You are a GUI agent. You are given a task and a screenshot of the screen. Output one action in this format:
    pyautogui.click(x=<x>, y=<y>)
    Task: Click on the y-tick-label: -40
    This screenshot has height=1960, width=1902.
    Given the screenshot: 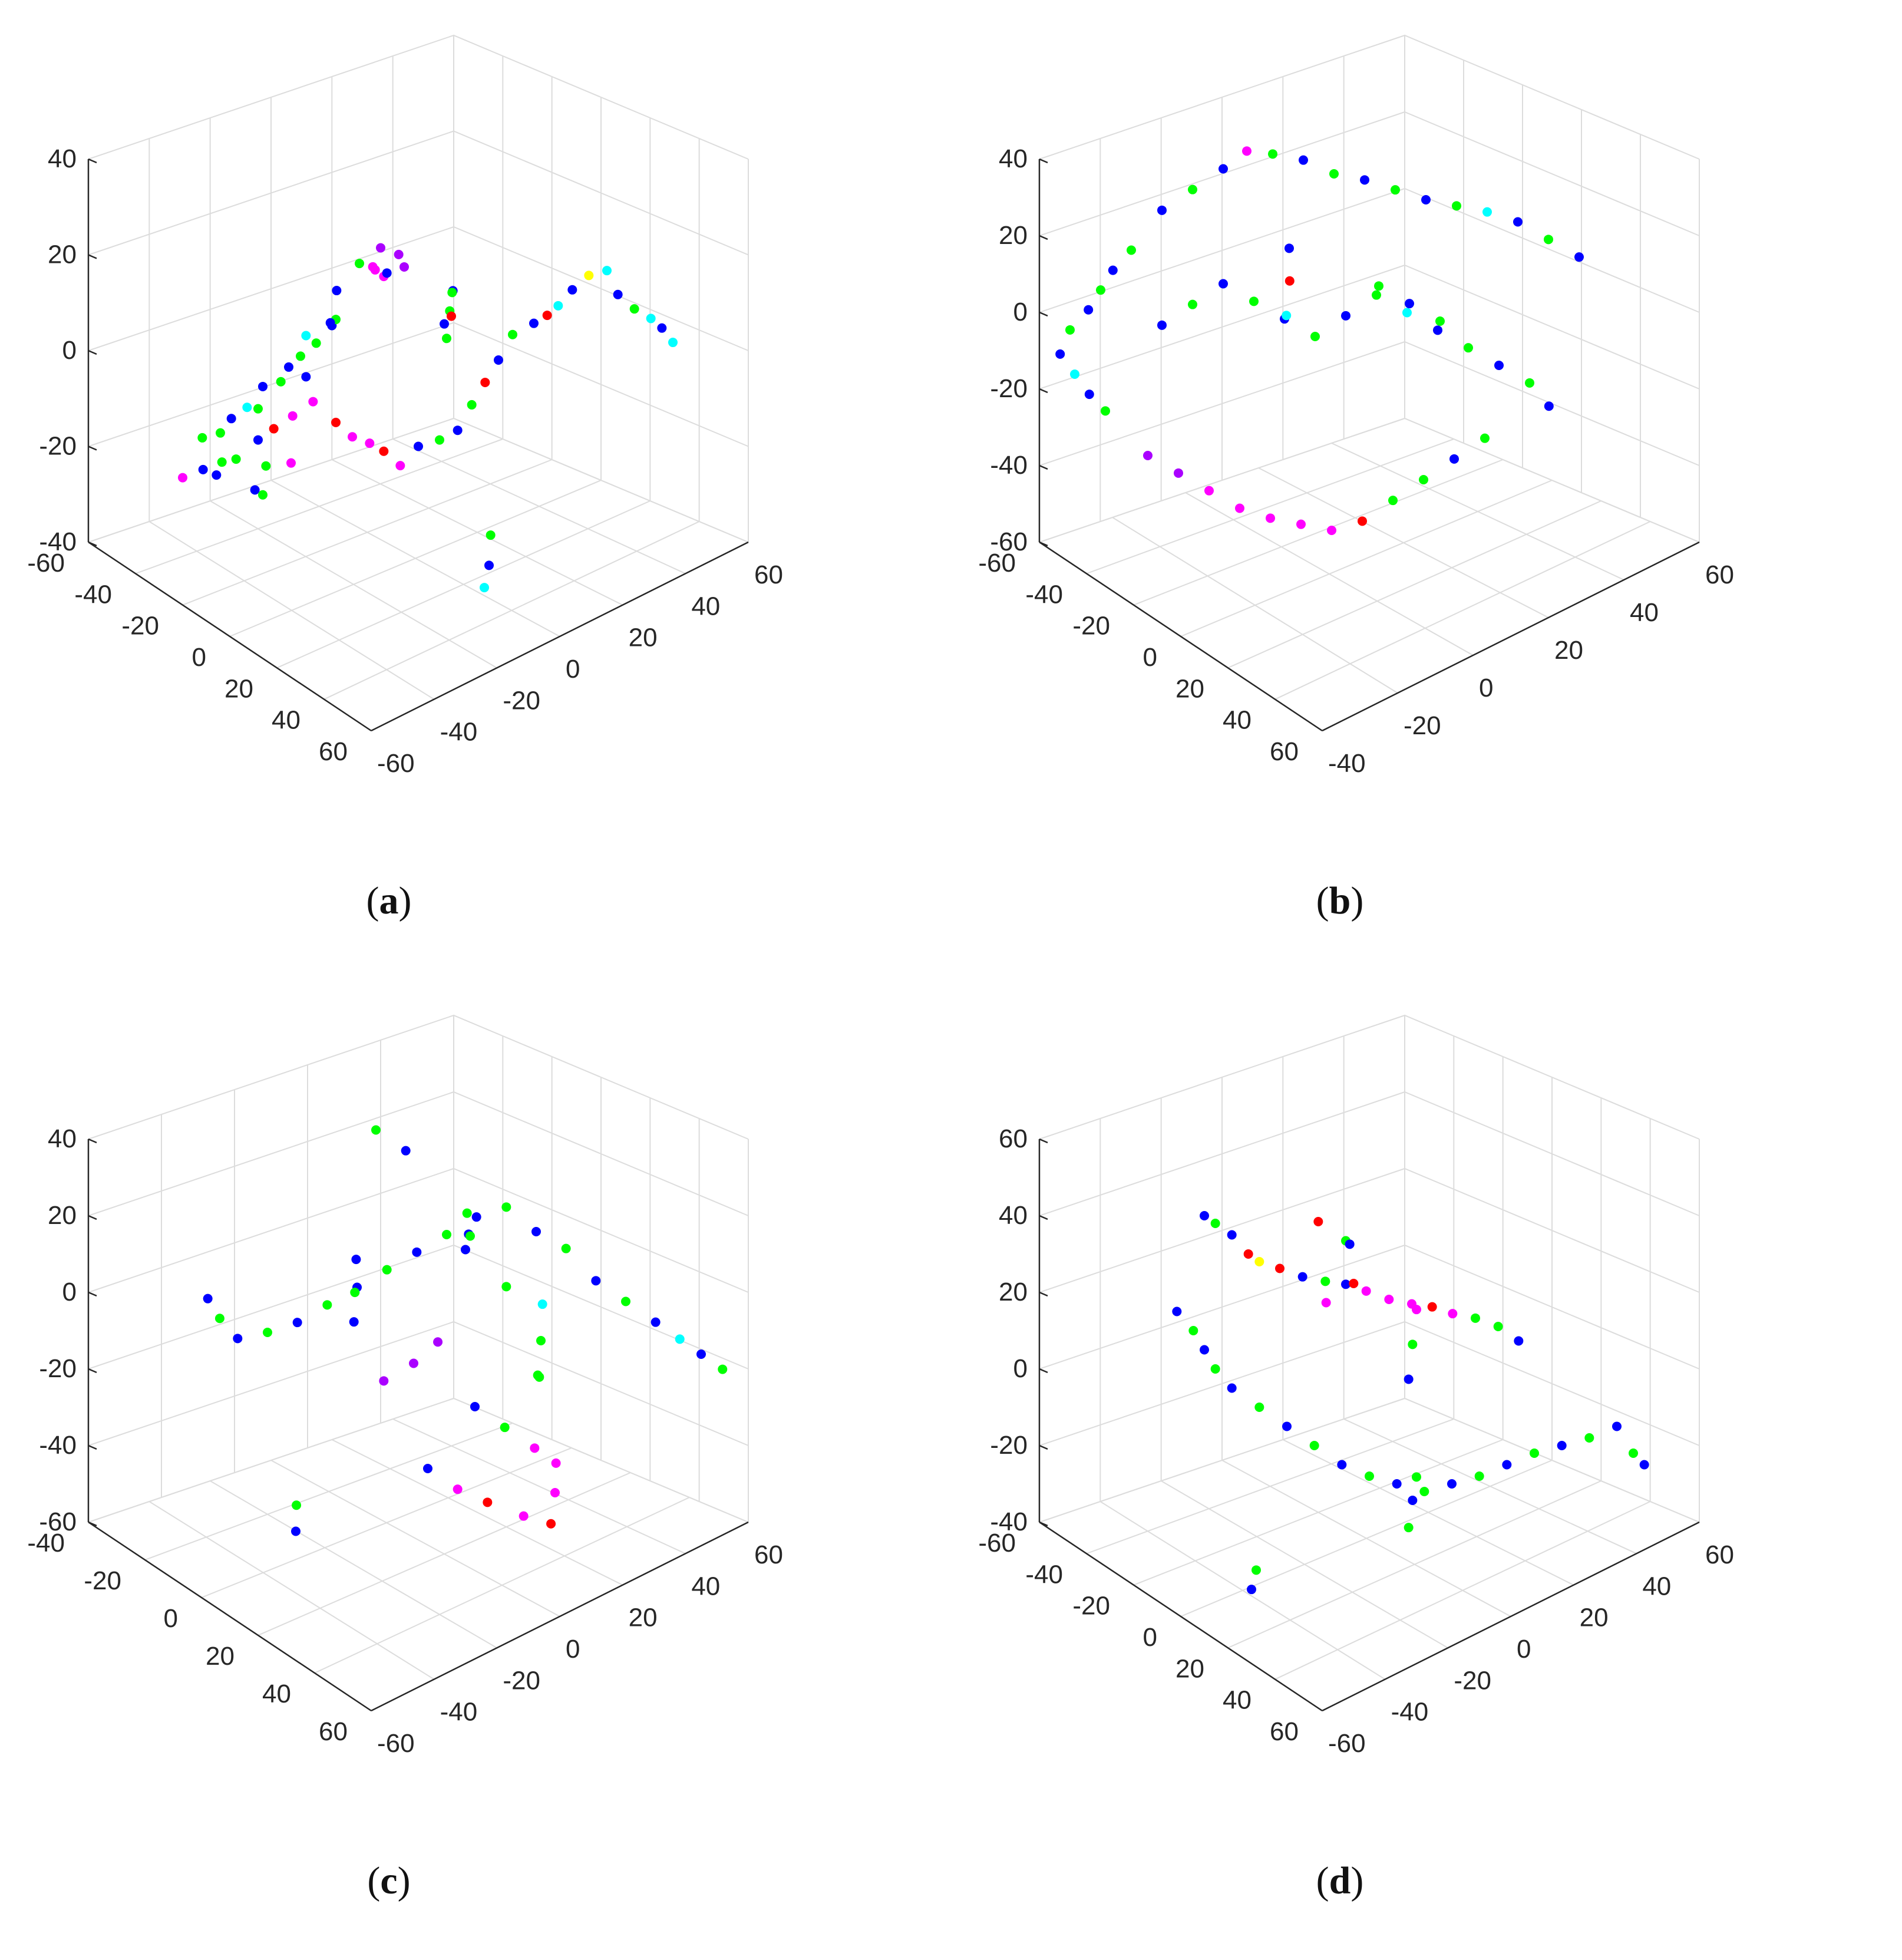 What is the action you would take?
    pyautogui.click(x=93, y=594)
    